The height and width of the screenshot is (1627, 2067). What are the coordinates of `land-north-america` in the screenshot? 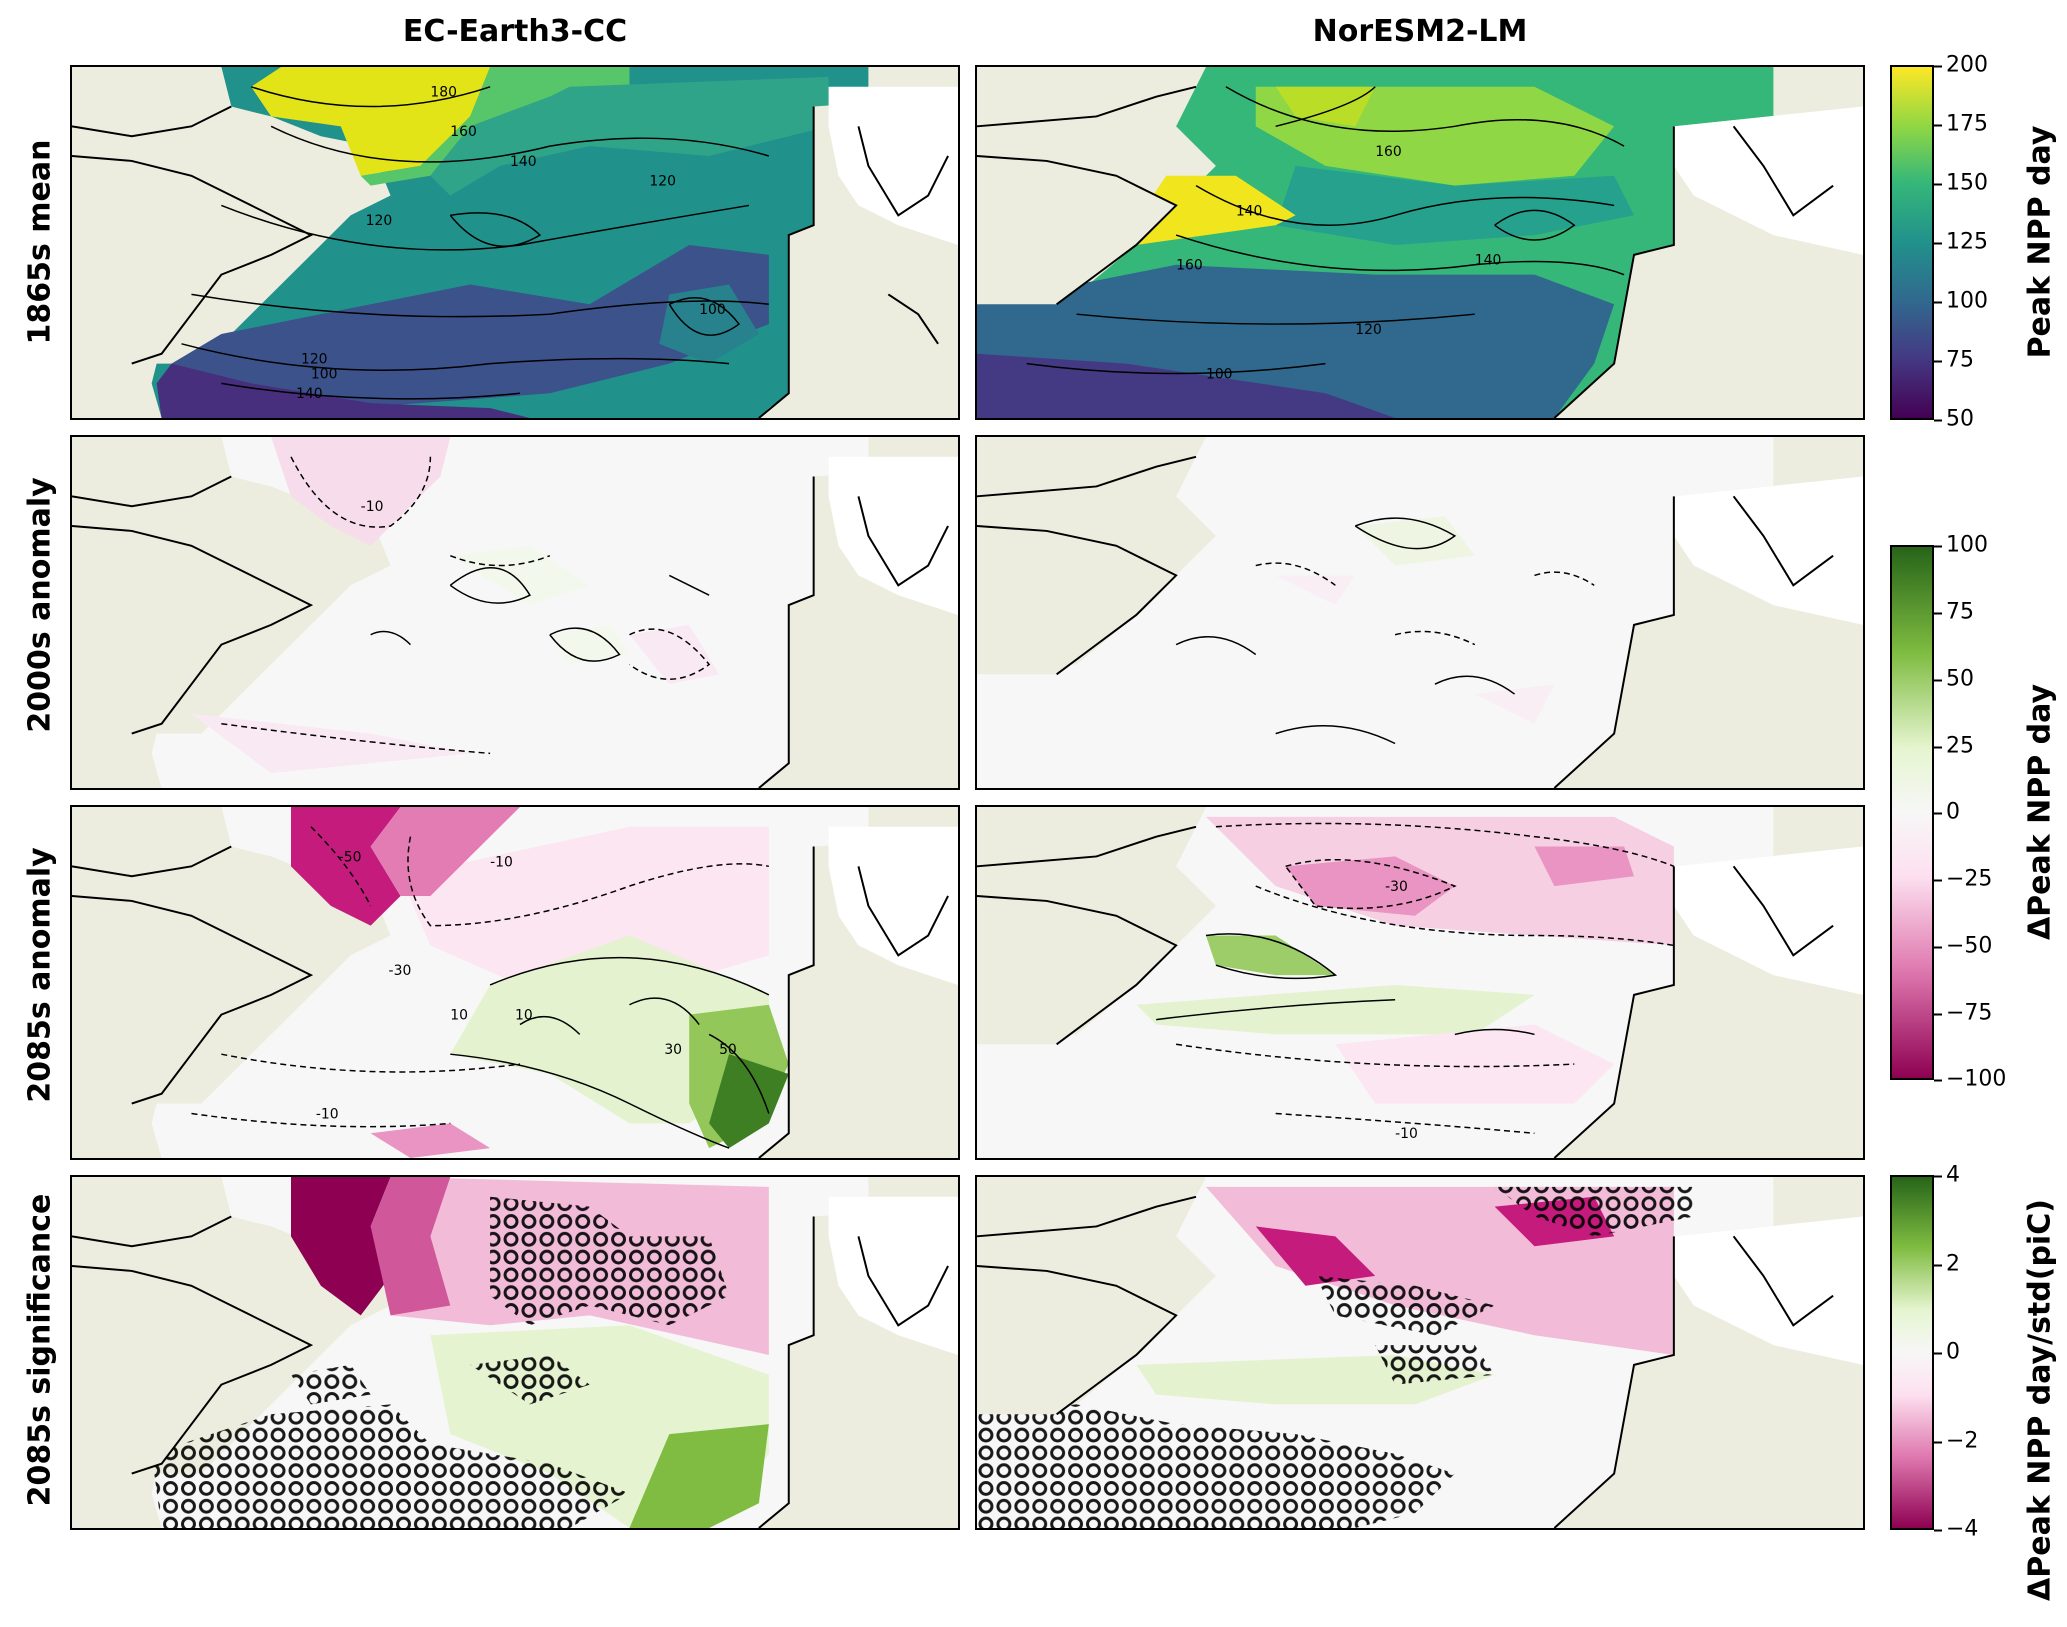 It's located at (191, 259).